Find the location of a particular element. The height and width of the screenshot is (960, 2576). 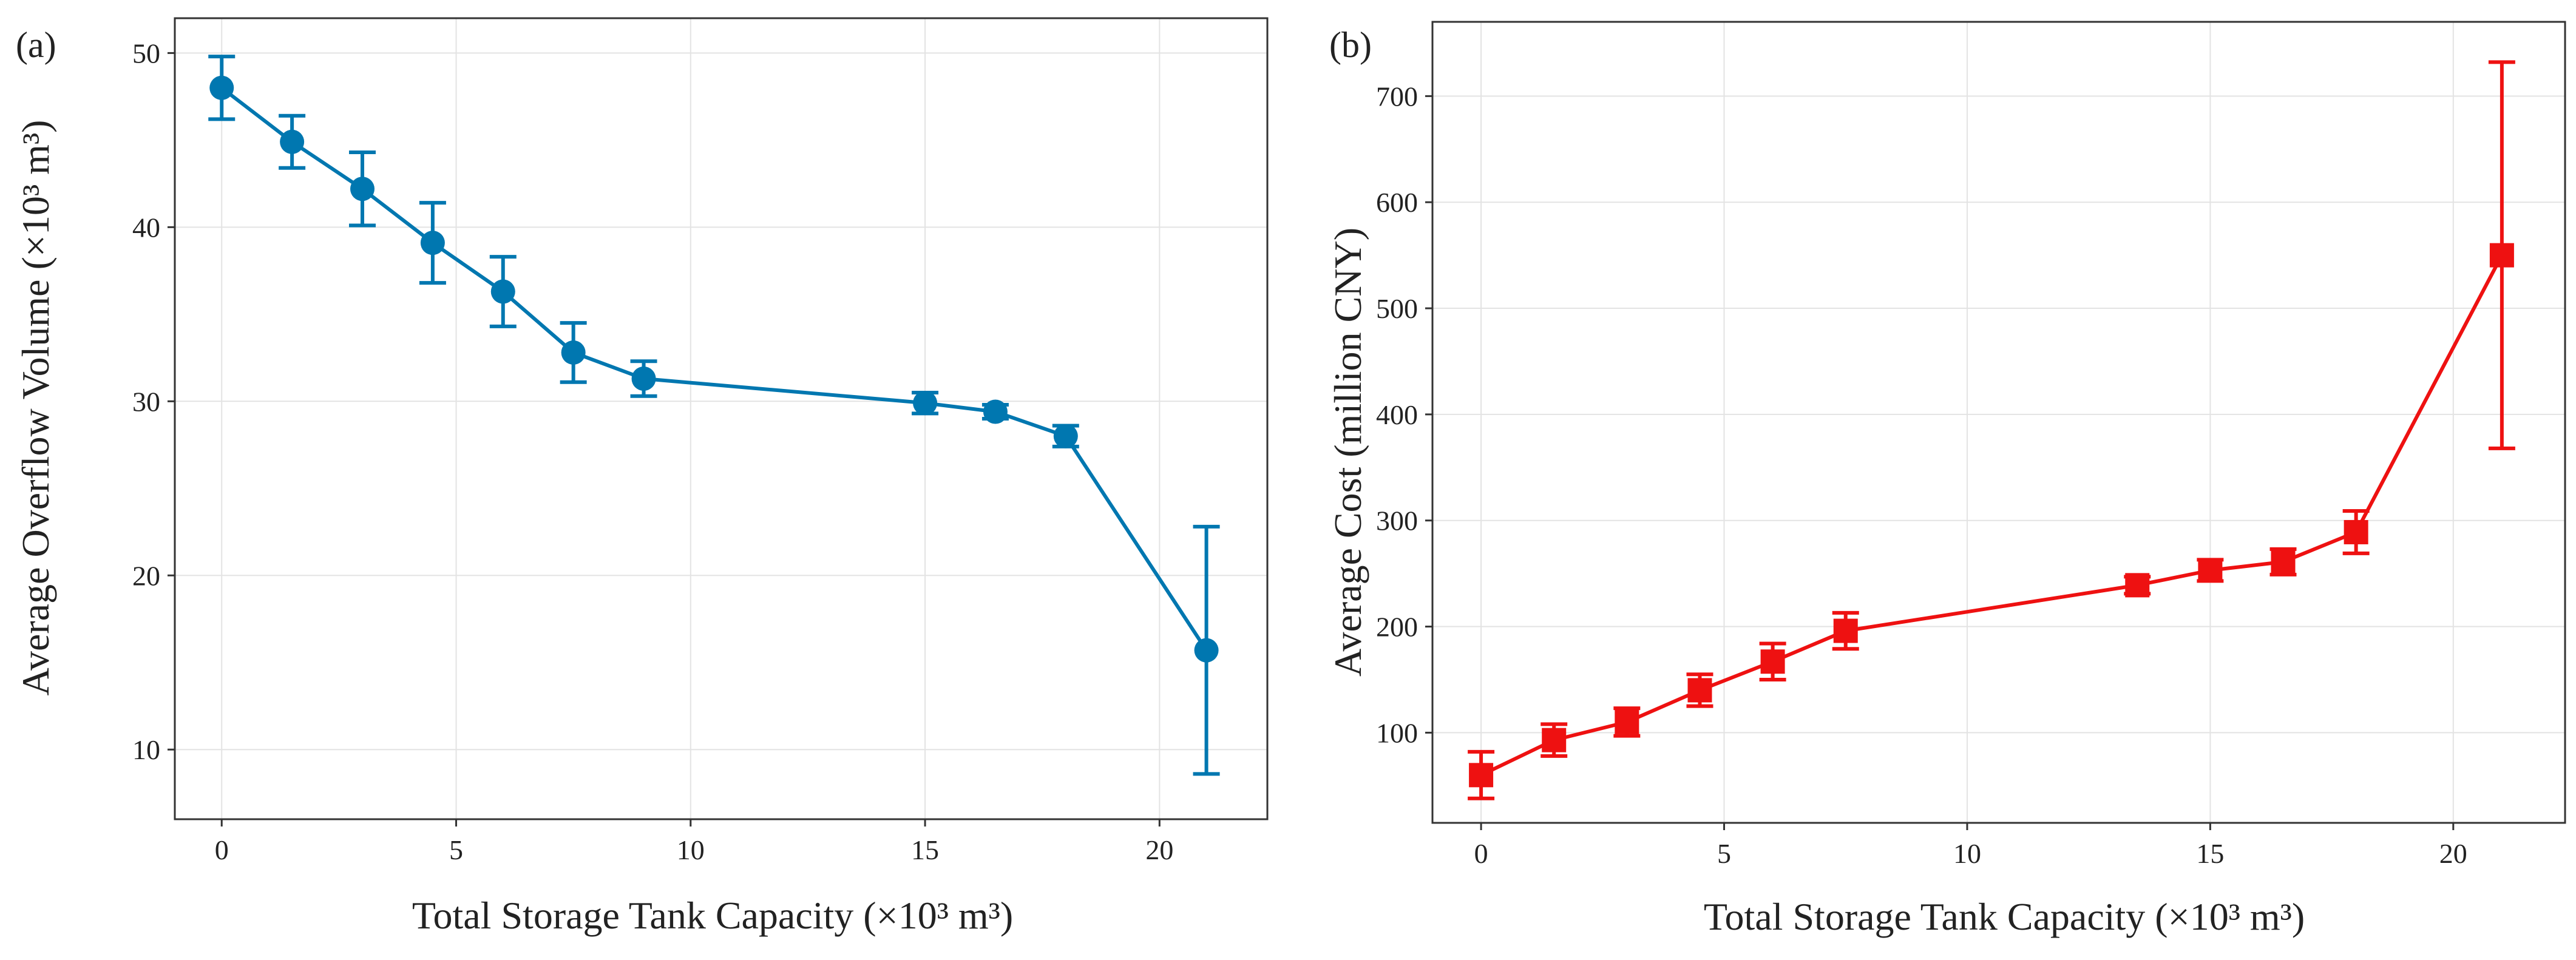

panel-b-y-tick-label-400: 400 is located at coordinates (1397, 414).